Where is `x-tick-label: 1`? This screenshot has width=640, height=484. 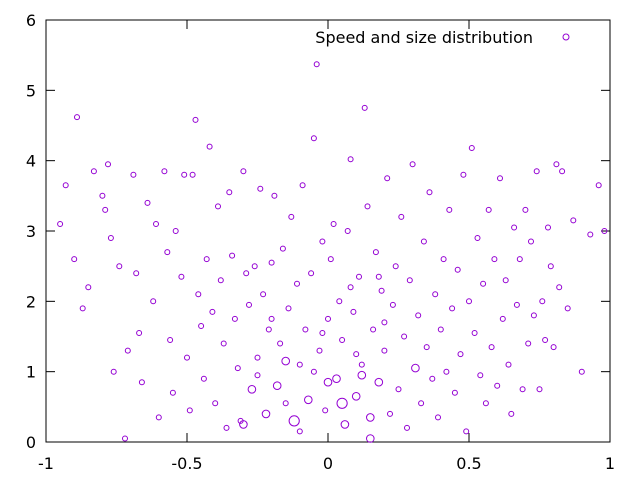 x-tick-label: 1 is located at coordinates (610, 463).